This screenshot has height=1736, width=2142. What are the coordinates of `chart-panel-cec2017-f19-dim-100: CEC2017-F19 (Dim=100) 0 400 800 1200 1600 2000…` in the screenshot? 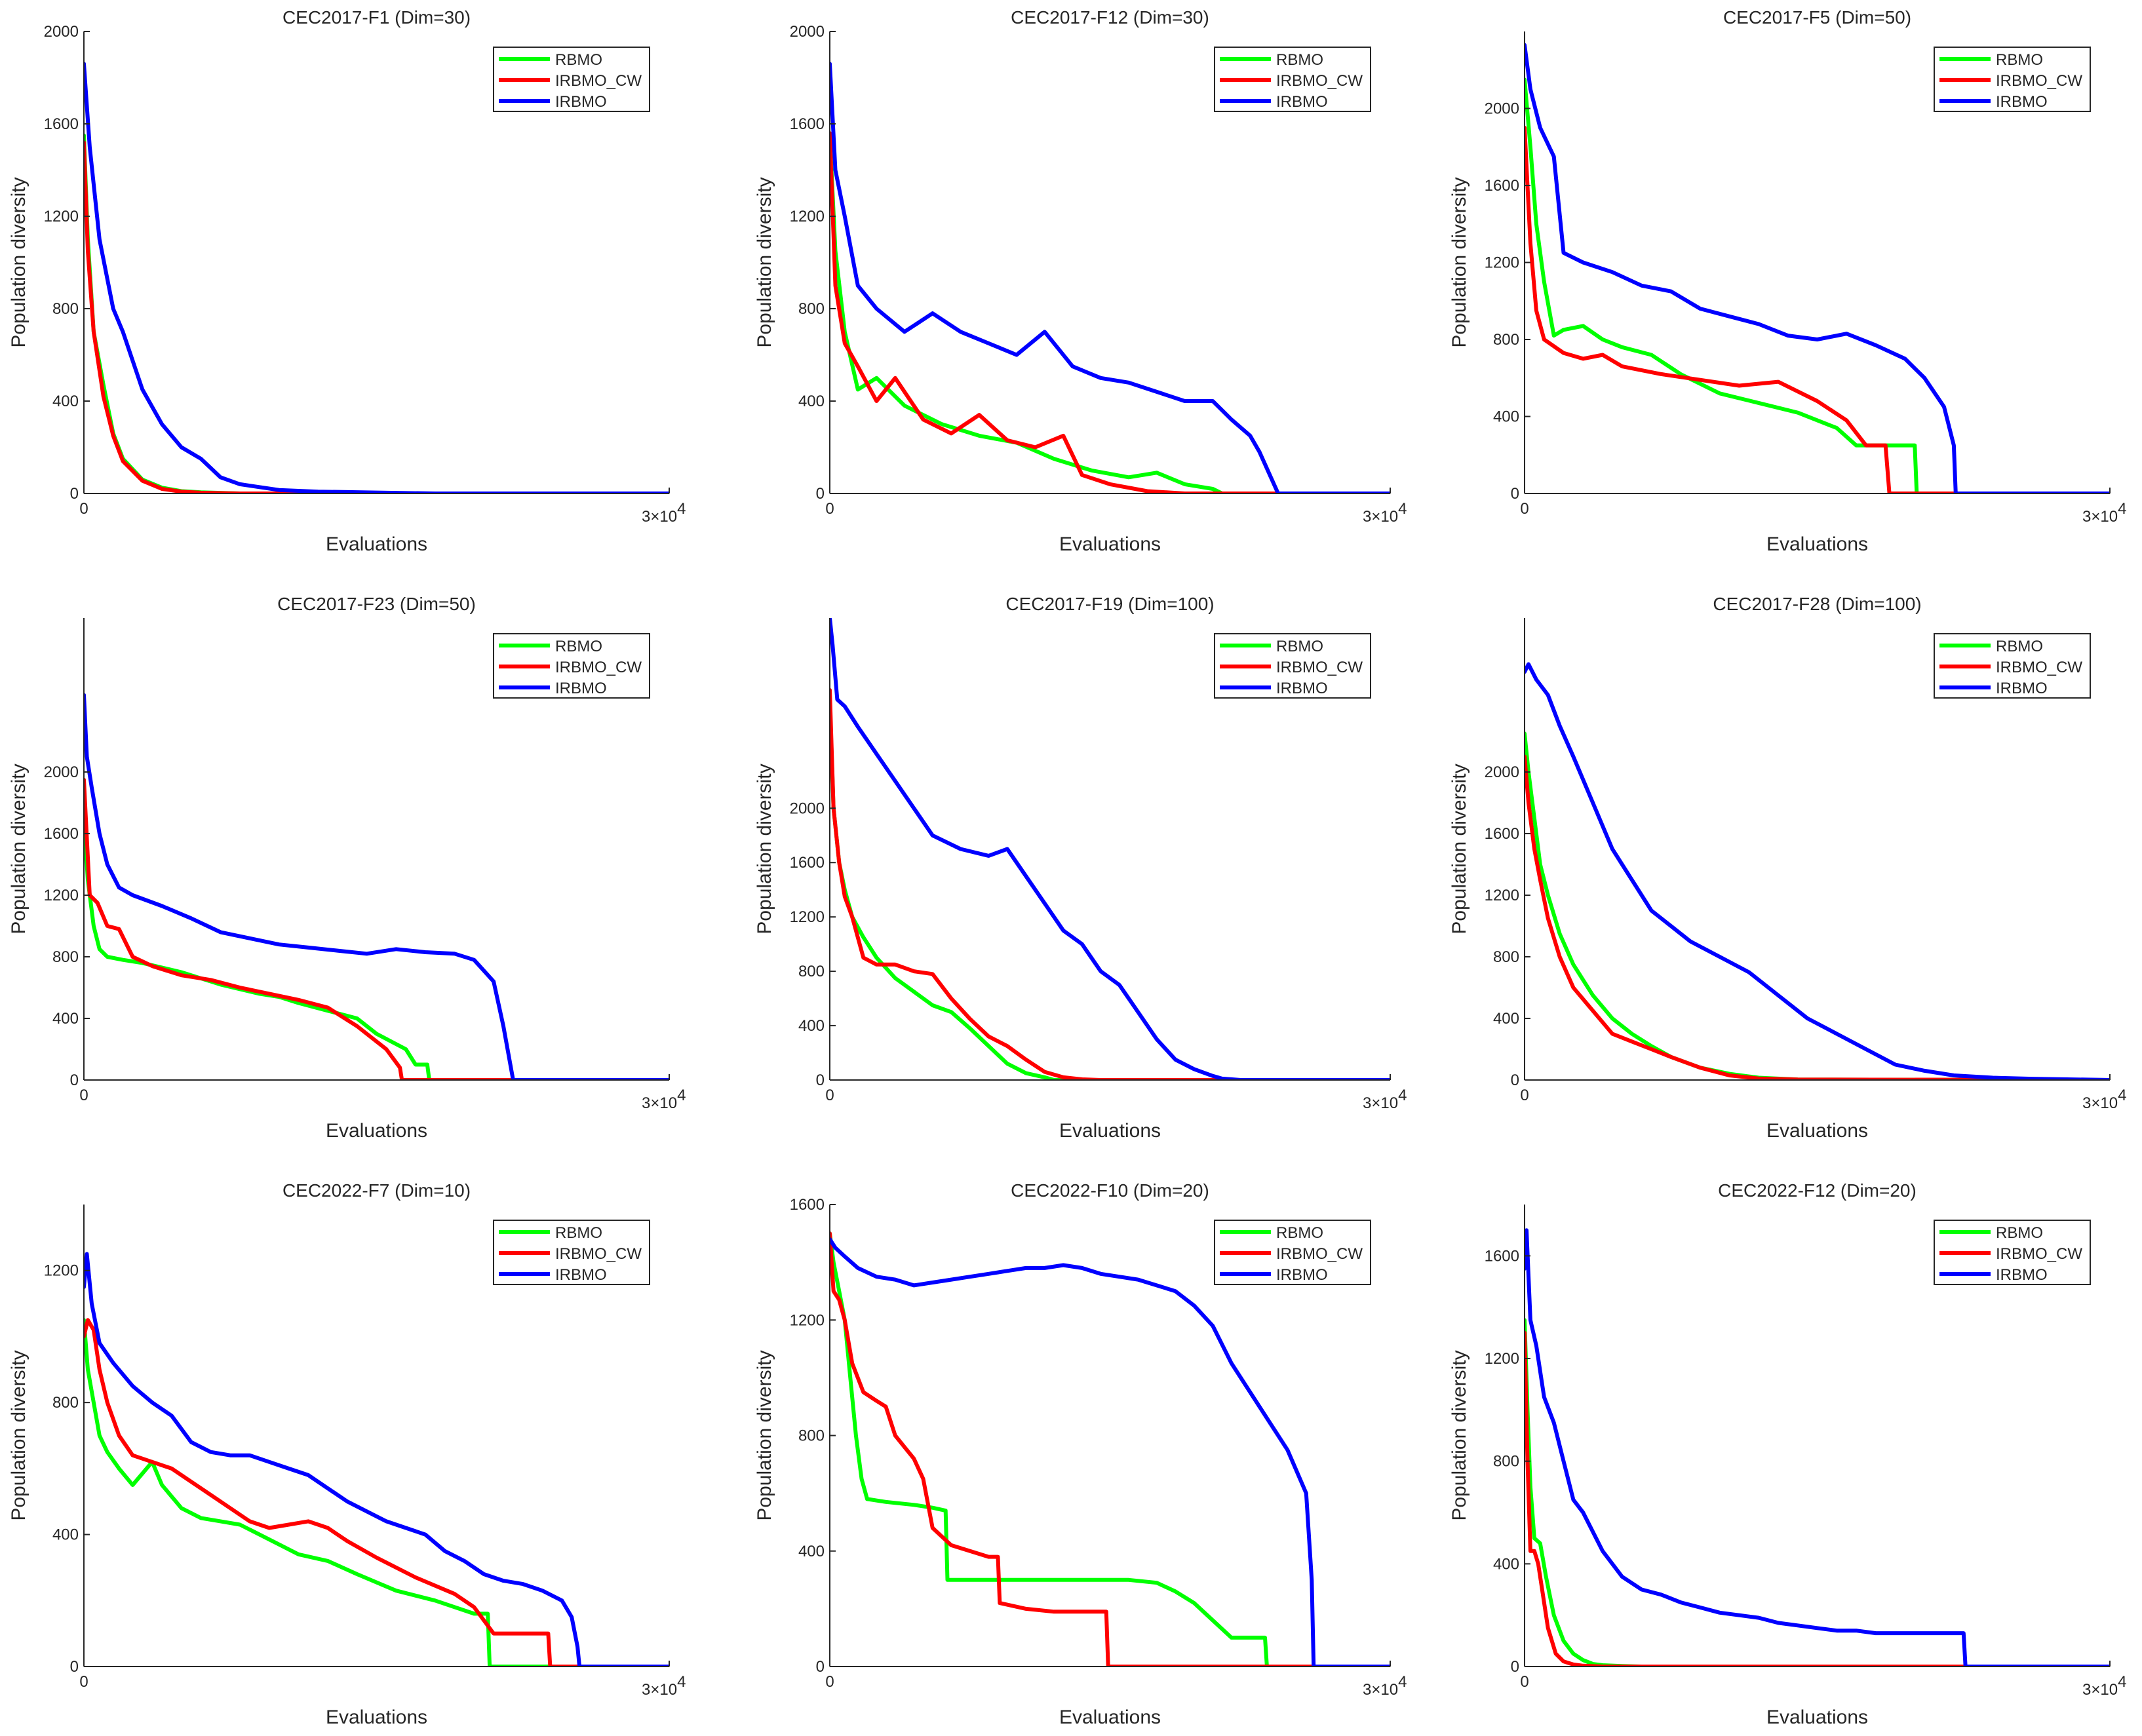 It's located at (1080, 868).